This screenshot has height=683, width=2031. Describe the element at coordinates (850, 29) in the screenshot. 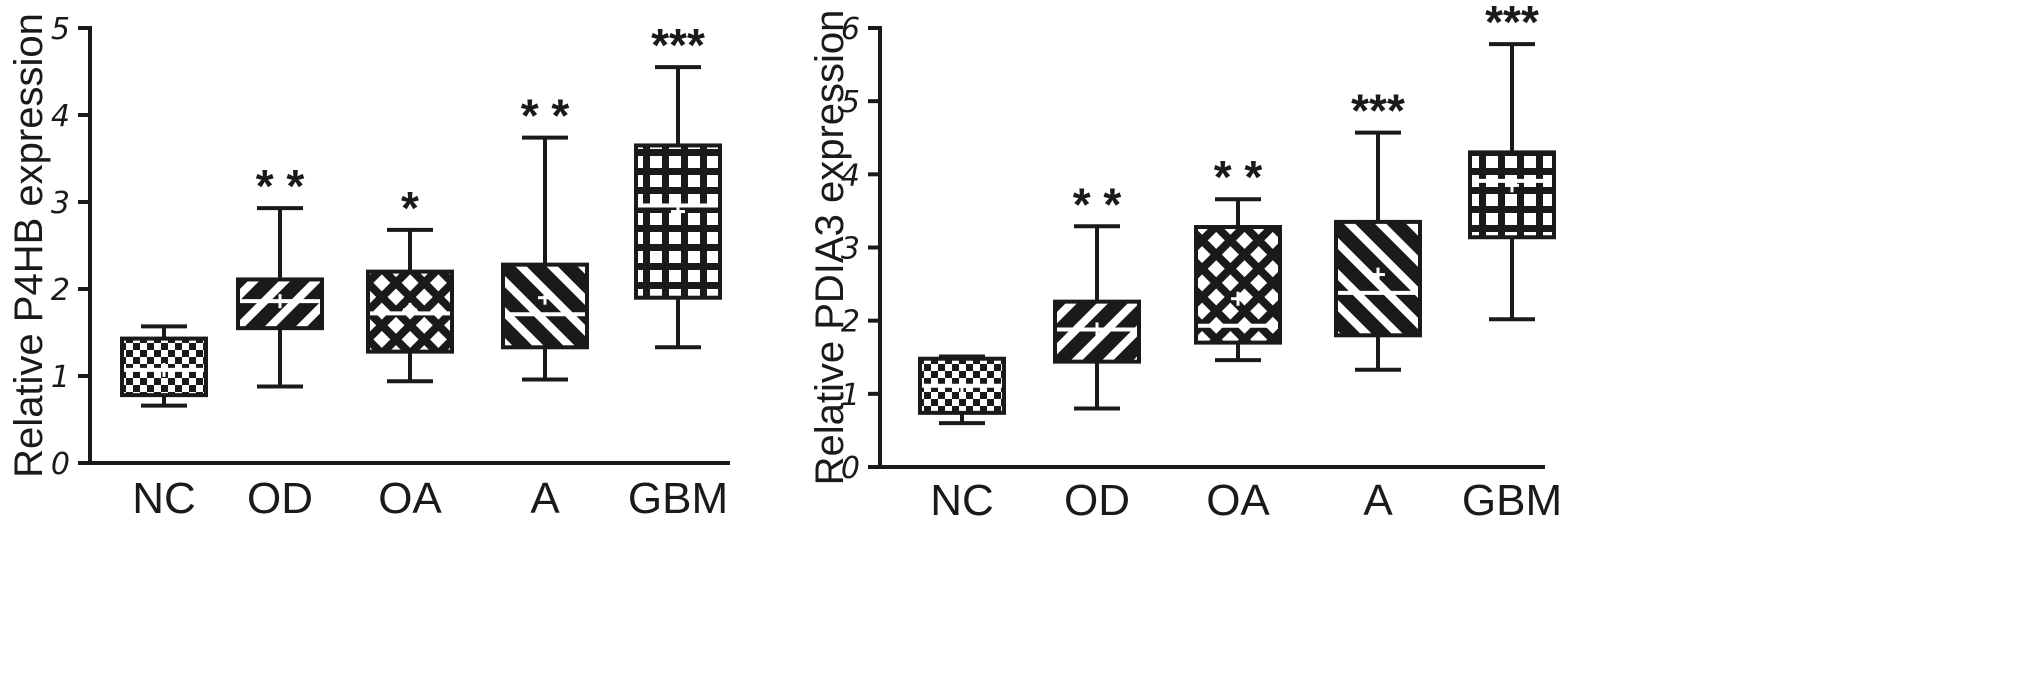

I see `y-tick-label: 6` at that location.